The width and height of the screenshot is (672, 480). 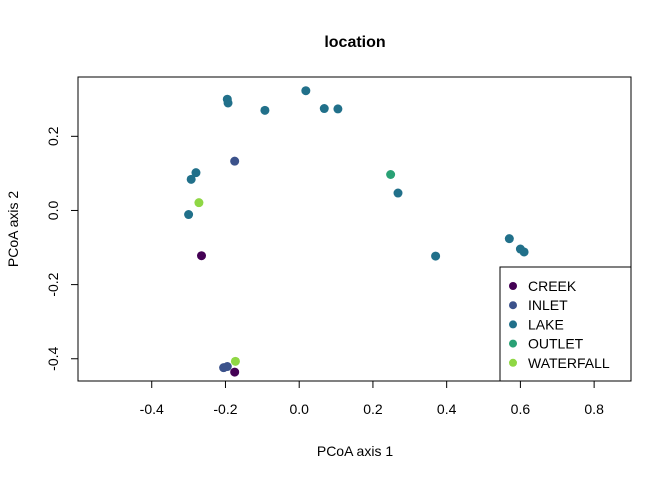 What do you see at coordinates (152, 409) in the screenshot?
I see `x-tick-label: -0.4` at bounding box center [152, 409].